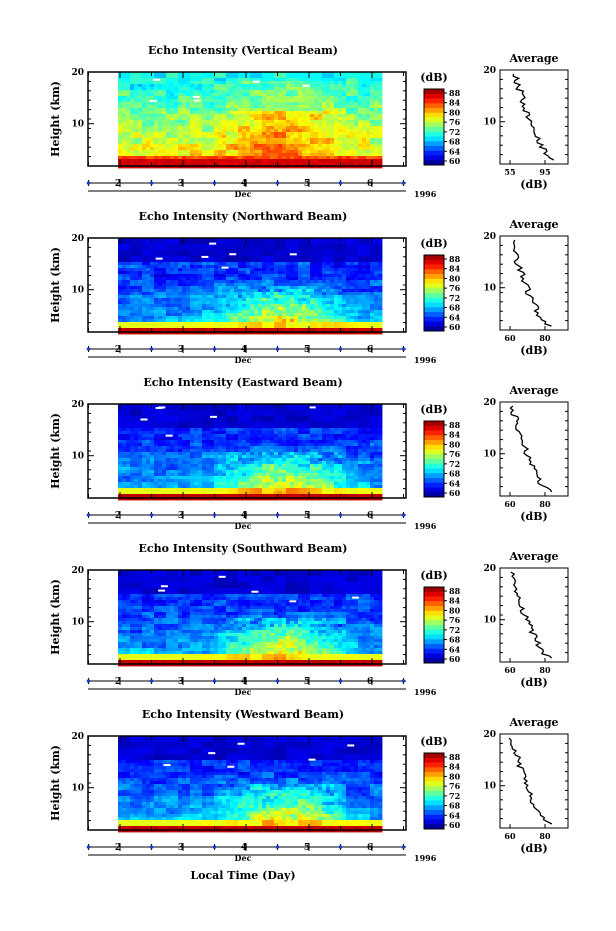  Describe the element at coordinates (455, 142) in the screenshot. I see `colorbar-tick-label: 68` at that location.